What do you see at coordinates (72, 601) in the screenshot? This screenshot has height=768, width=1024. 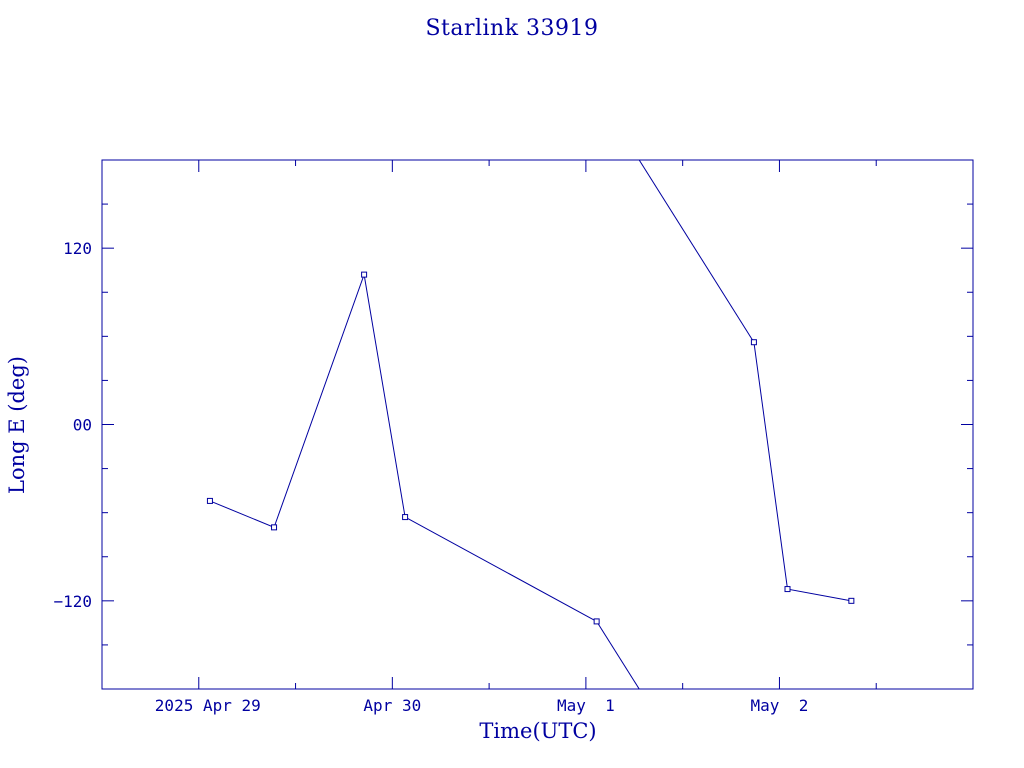 I see `y-tick-label: −120` at bounding box center [72, 601].